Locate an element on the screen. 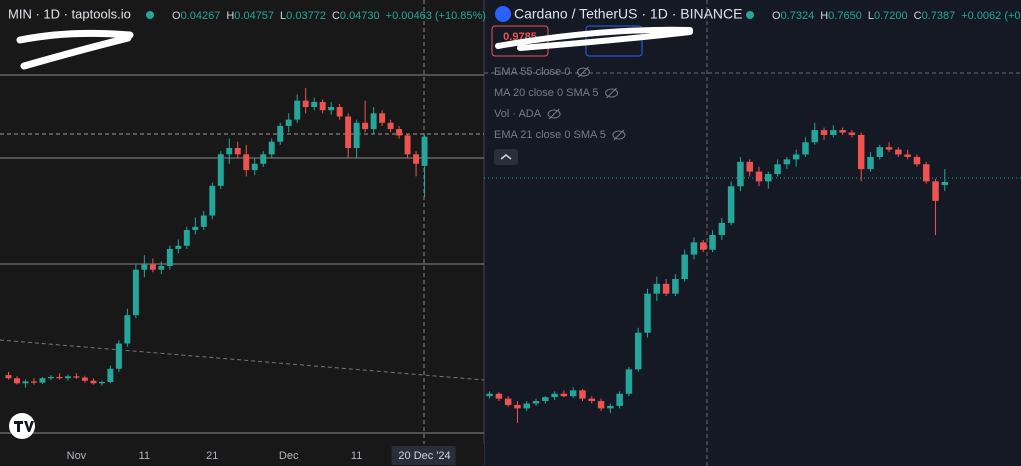 This screenshot has width=1021, height=466. ohlc-value: 0.7650 is located at coordinates (845, 16).